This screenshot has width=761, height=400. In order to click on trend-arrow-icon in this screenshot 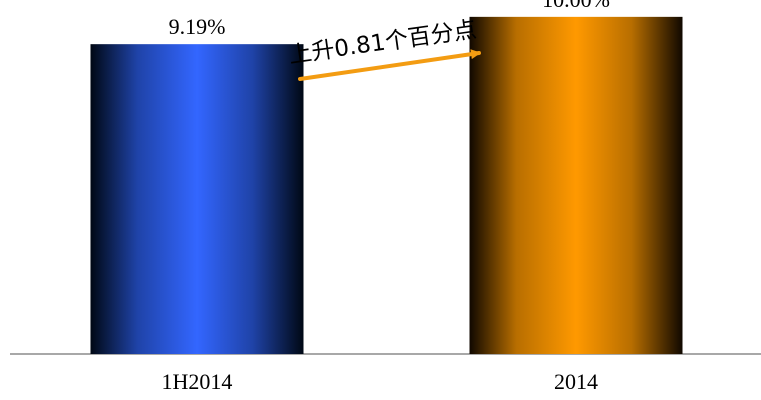, I will do `click(389, 65)`.